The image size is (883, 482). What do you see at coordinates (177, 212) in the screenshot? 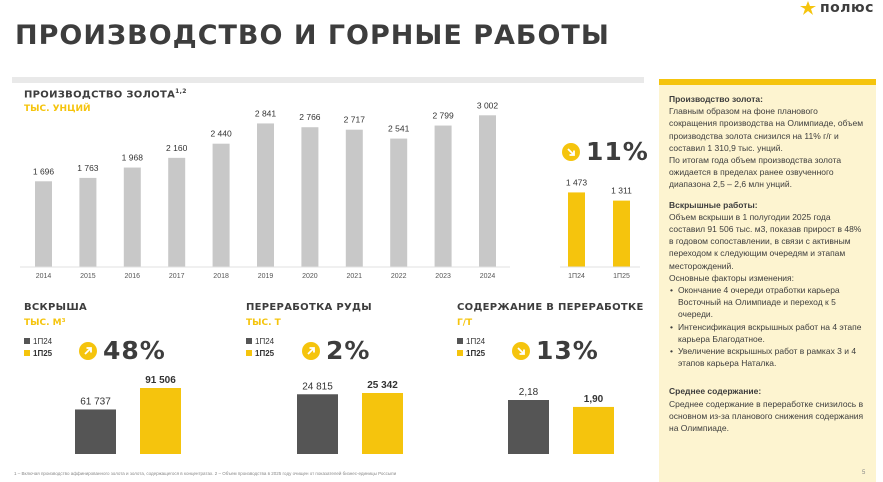
I see `bar-2017` at bounding box center [177, 212].